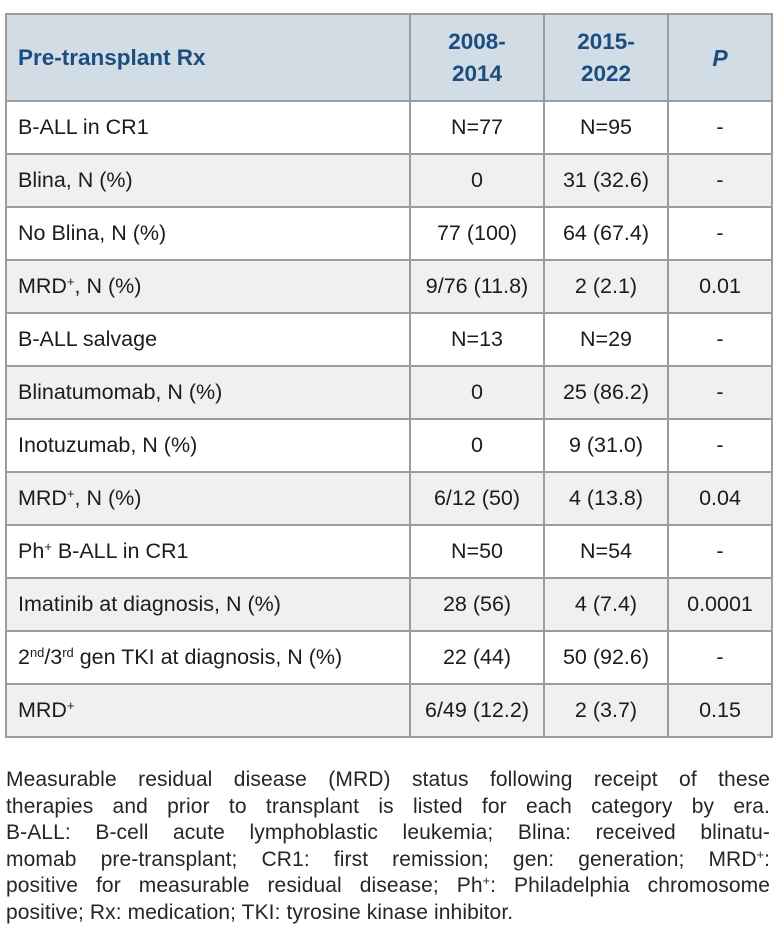  Describe the element at coordinates (606, 180) in the screenshot. I see `era2-value-cell: 31 (32.6)` at that location.